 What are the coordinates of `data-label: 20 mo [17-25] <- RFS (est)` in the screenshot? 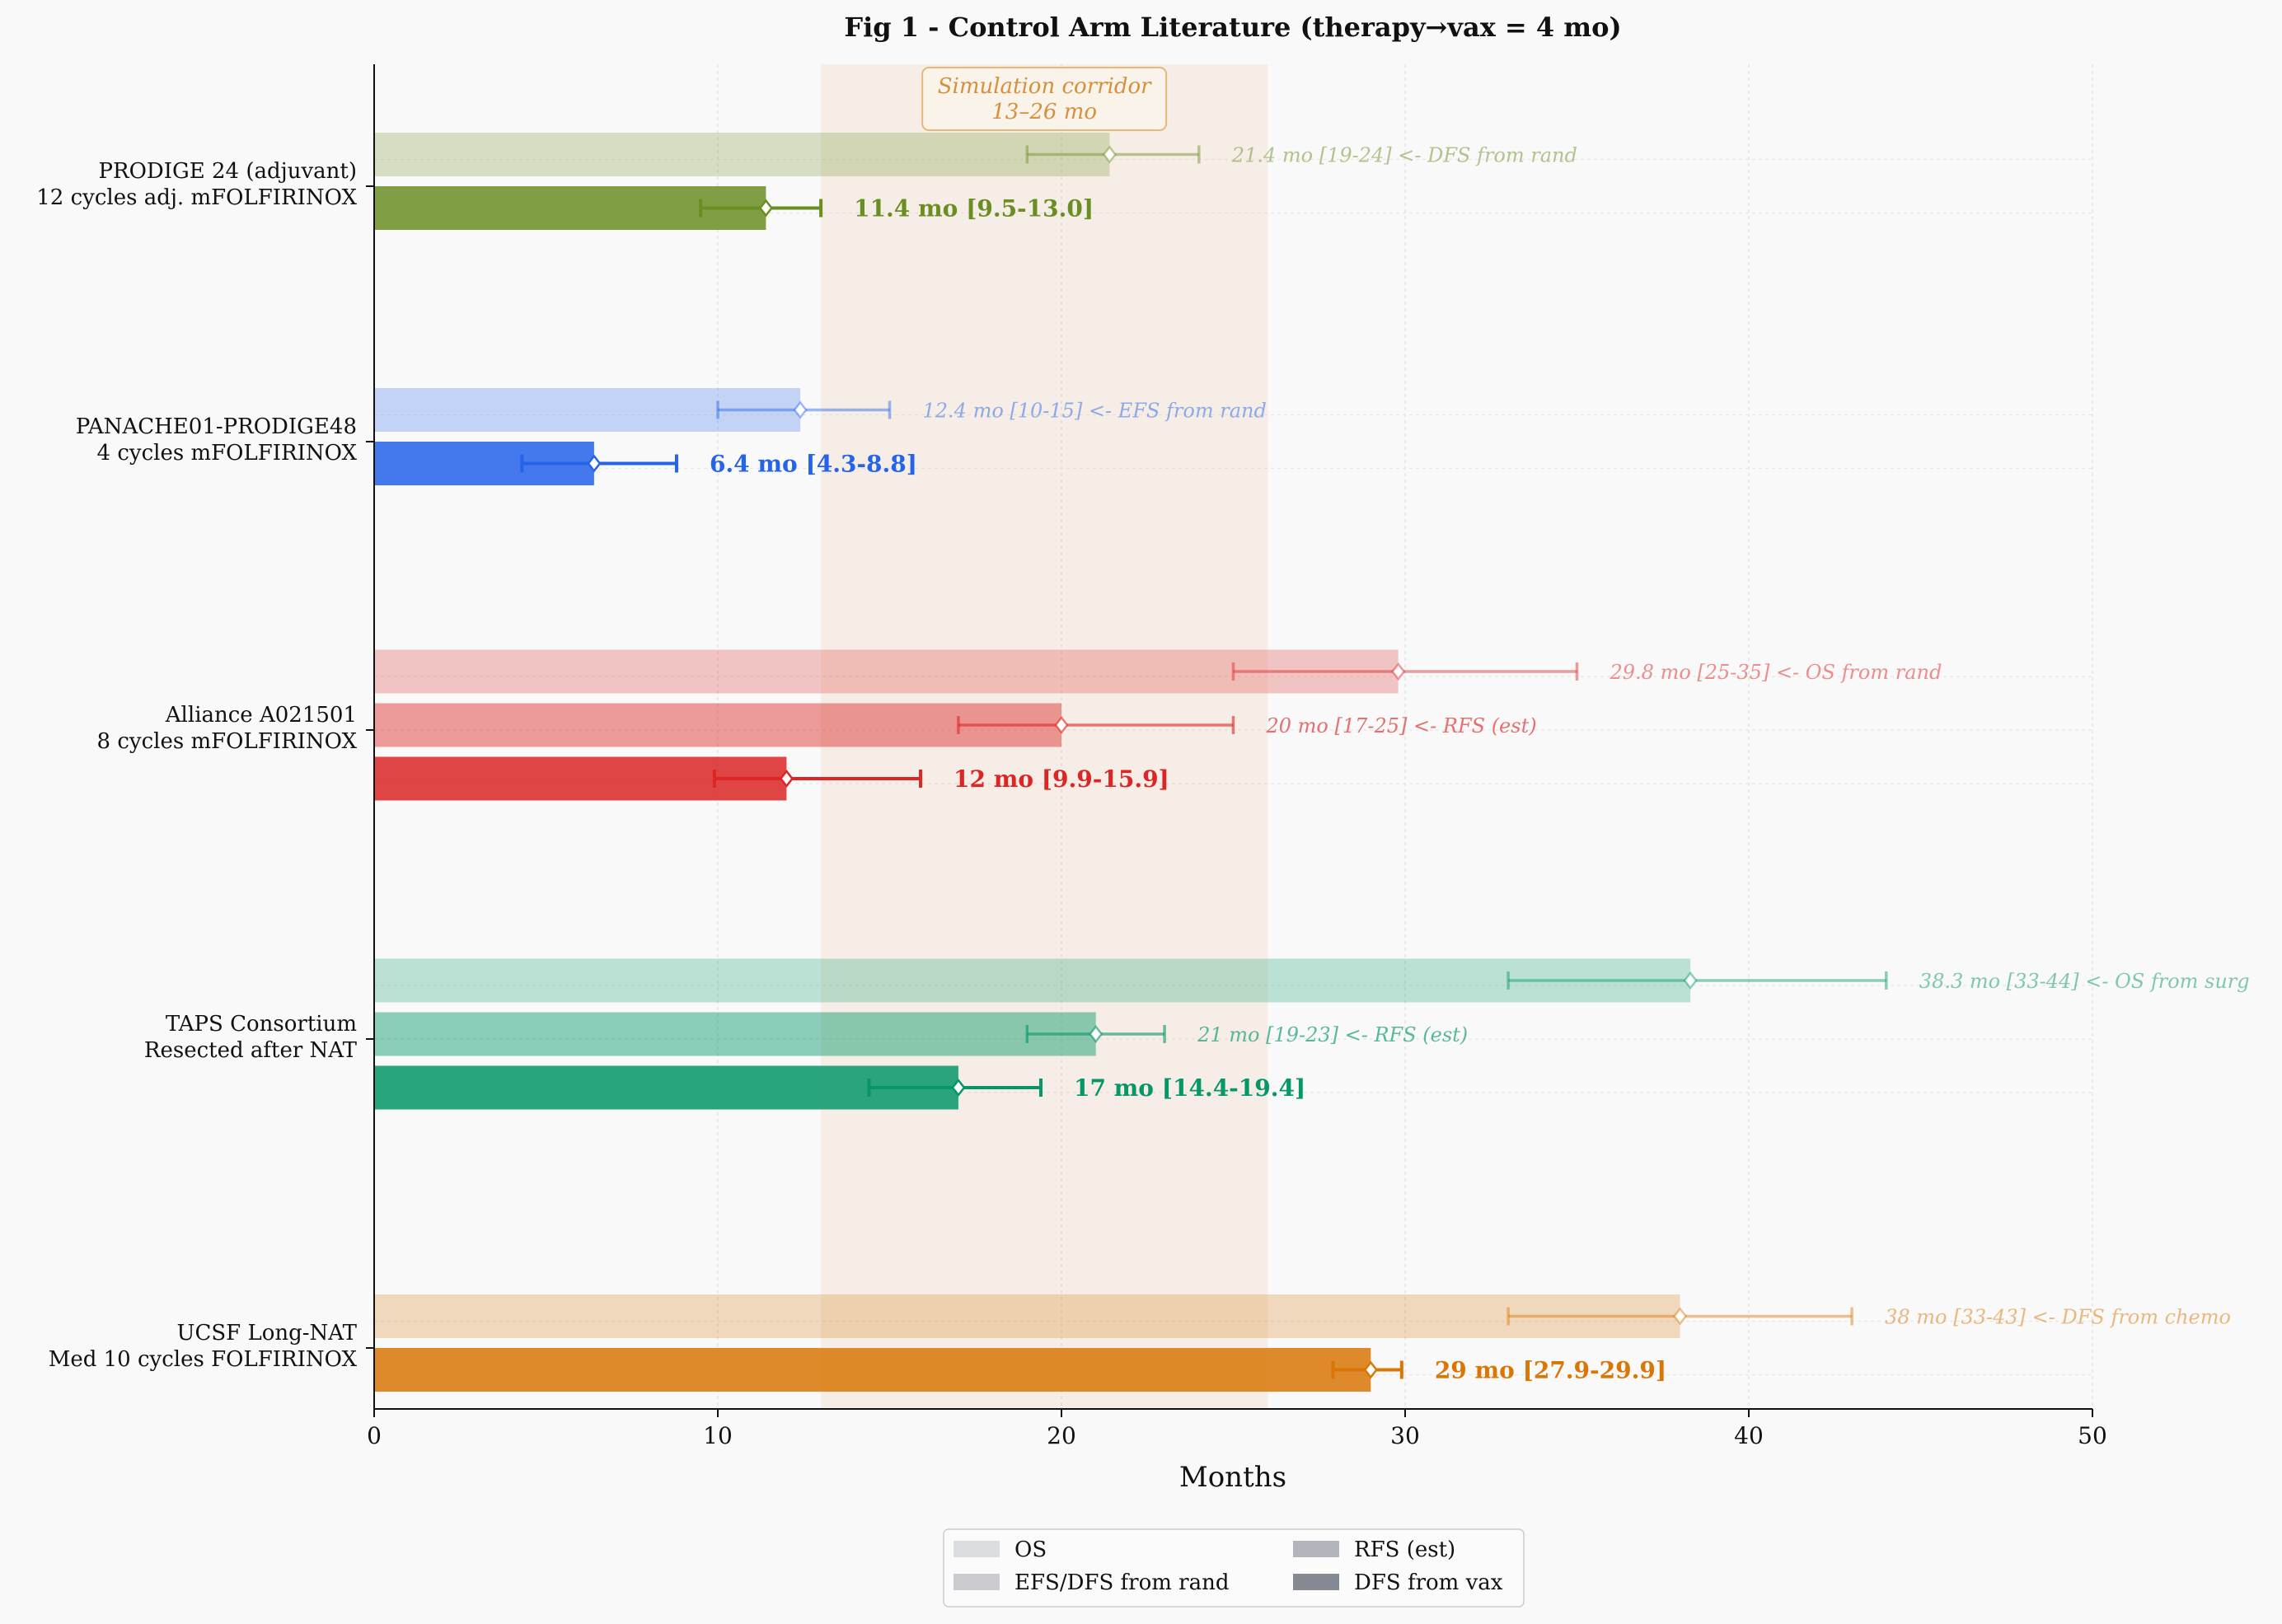 It's located at (1401, 725).